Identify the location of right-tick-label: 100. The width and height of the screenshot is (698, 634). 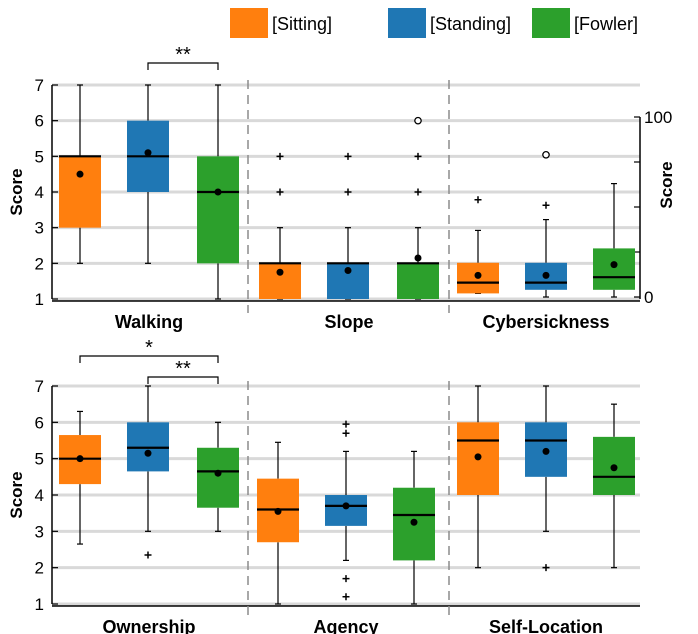
(658, 117).